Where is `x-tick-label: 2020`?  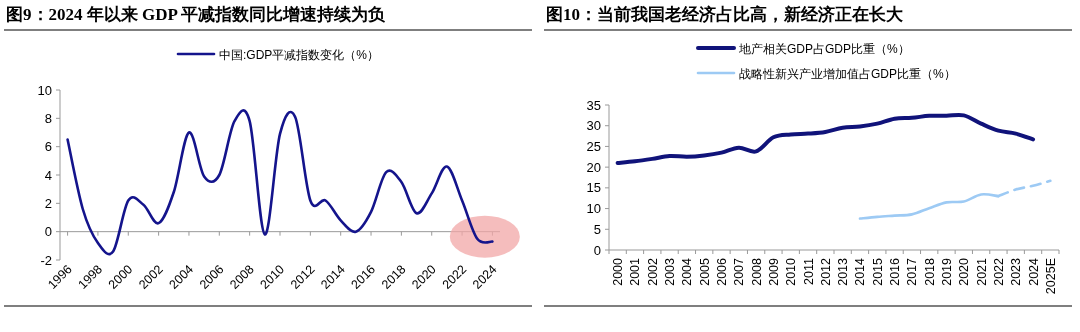 x-tick-label: 2020 is located at coordinates (964, 271).